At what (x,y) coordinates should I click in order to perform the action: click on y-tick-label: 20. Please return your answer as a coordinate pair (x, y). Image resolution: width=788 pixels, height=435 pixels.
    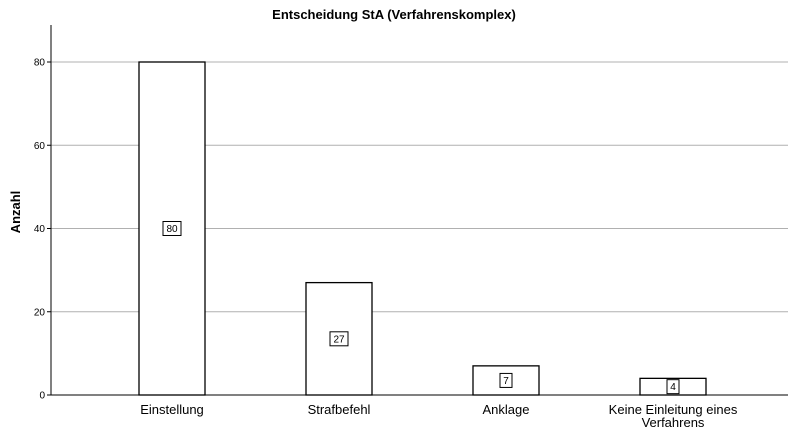
    Looking at the image, I should click on (40, 312).